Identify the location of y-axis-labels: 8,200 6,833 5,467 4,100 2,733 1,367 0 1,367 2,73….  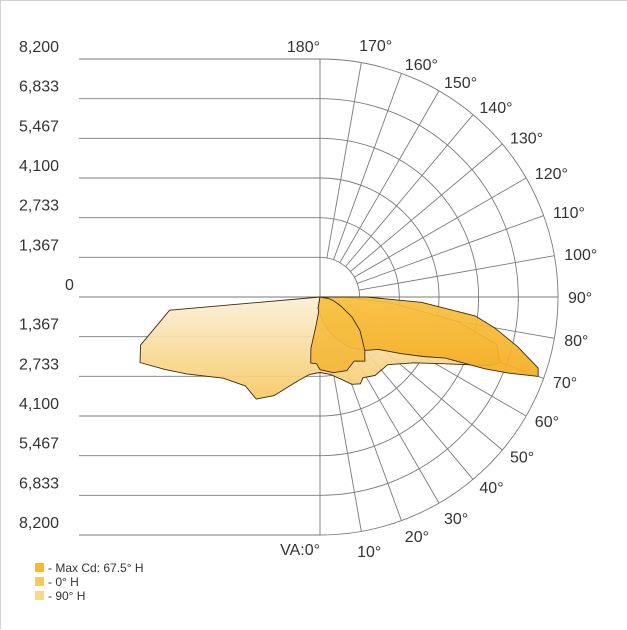
(46, 285).